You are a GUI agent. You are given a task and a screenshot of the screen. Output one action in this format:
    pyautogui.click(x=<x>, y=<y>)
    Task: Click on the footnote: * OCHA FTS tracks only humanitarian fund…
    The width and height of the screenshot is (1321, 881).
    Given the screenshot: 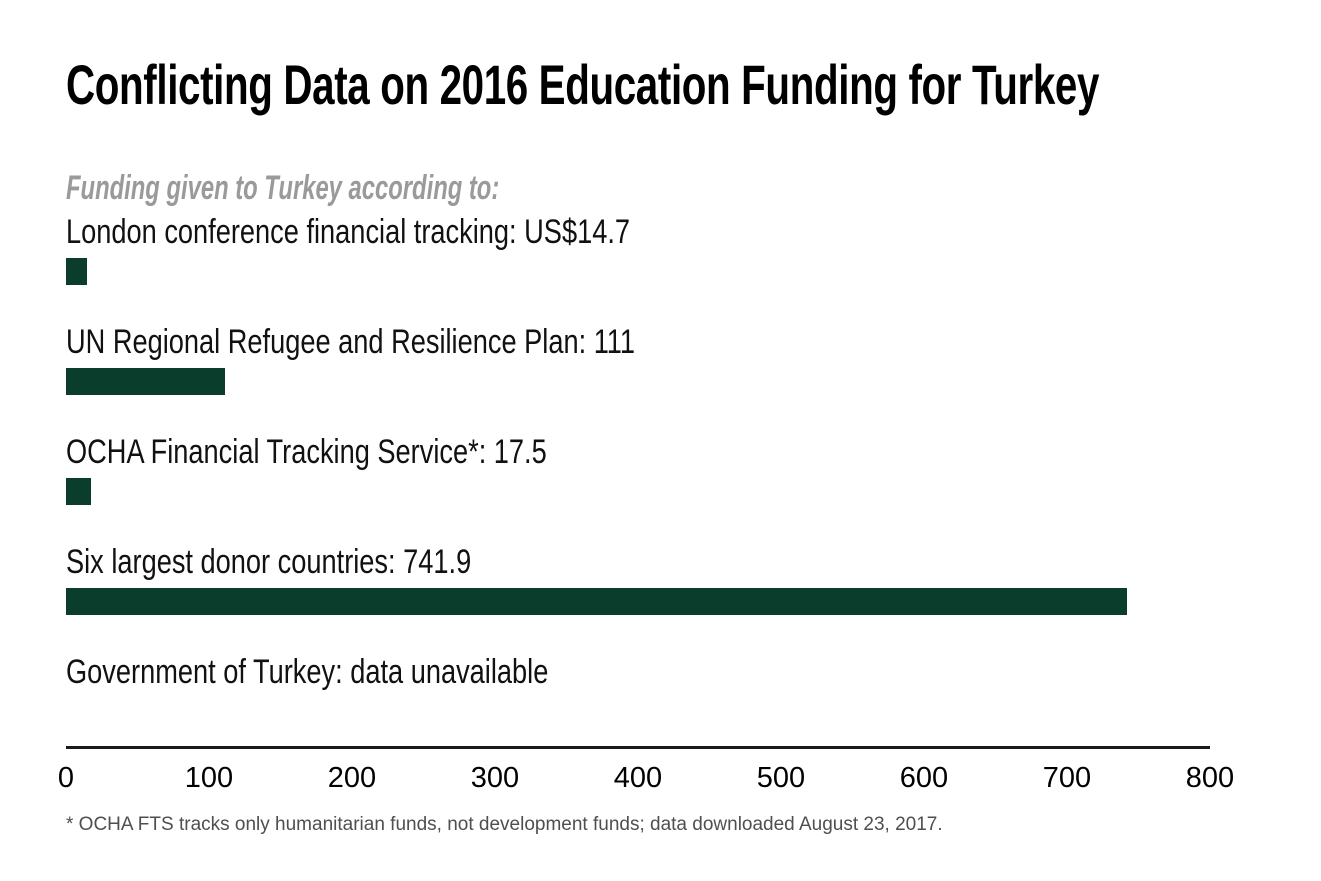 What is the action you would take?
    pyautogui.click(x=504, y=824)
    